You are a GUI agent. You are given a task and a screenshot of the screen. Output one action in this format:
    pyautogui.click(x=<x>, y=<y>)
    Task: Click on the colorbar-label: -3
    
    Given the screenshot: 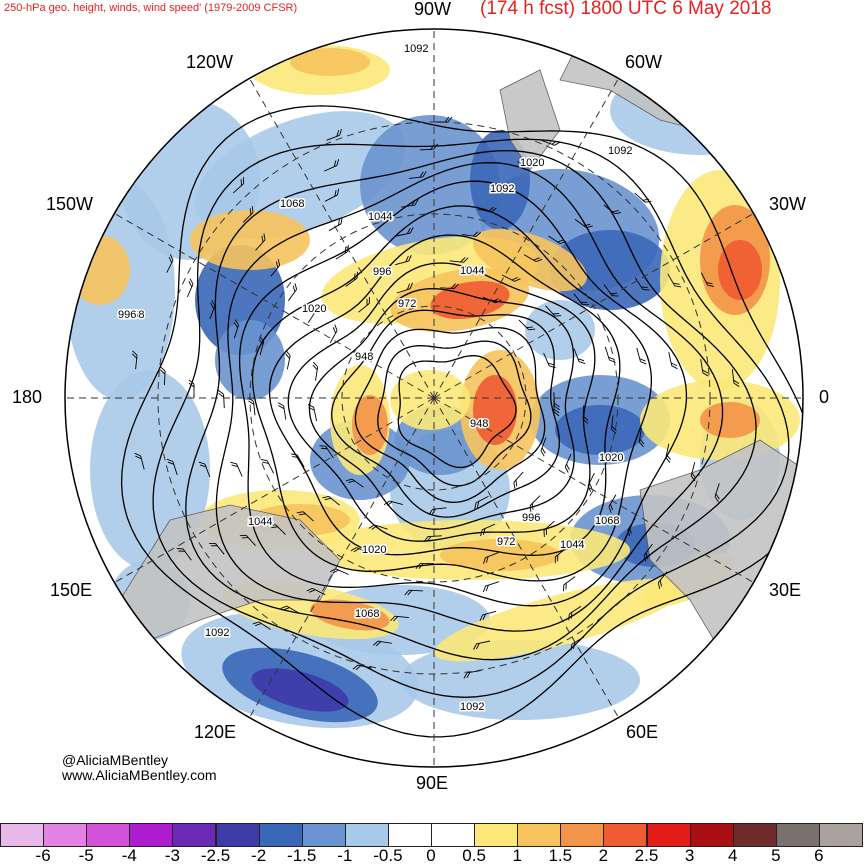 What is the action you would take?
    pyautogui.click(x=172, y=855)
    